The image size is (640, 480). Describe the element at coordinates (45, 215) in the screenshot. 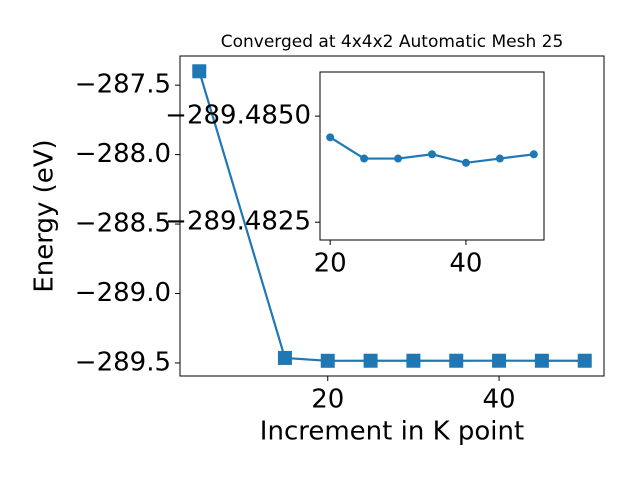

I see `y-axis-label: Energy (eV)` at that location.